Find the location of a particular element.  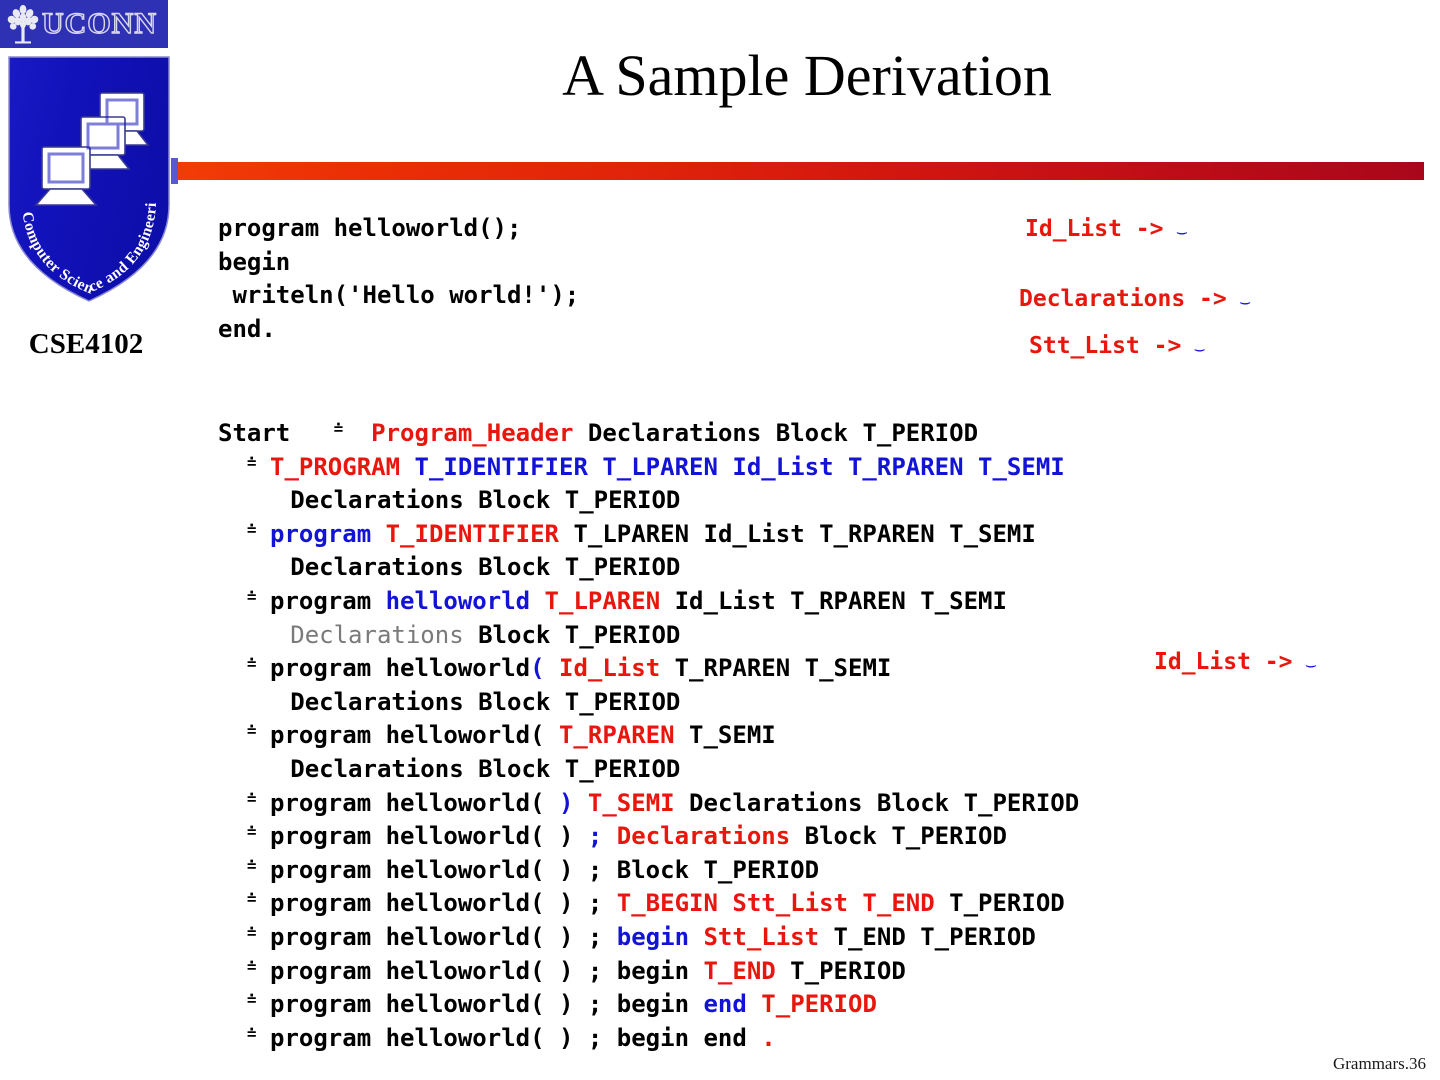

grammar-rule-stt-list: Stt_List -> ‿ is located at coordinates (1116, 346).